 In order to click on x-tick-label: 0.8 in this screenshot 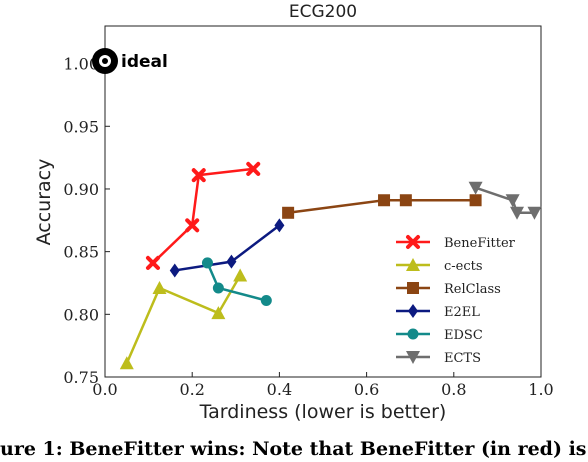, I will do `click(453, 389)`.